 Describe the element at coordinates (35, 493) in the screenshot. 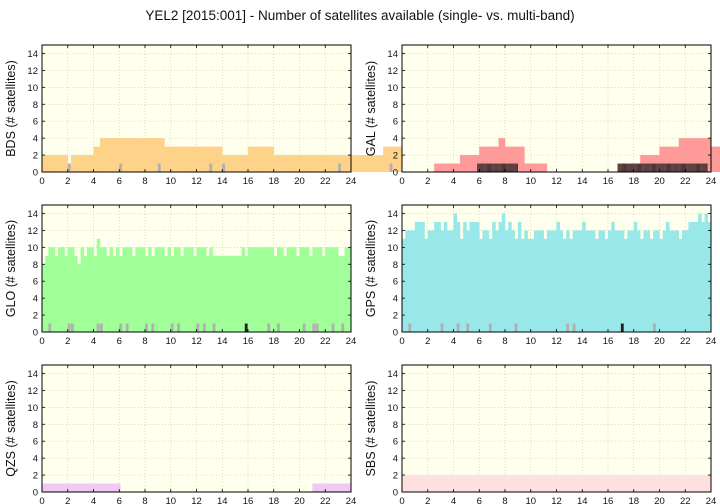

I see `qzs-y-tick-label: 0` at that location.